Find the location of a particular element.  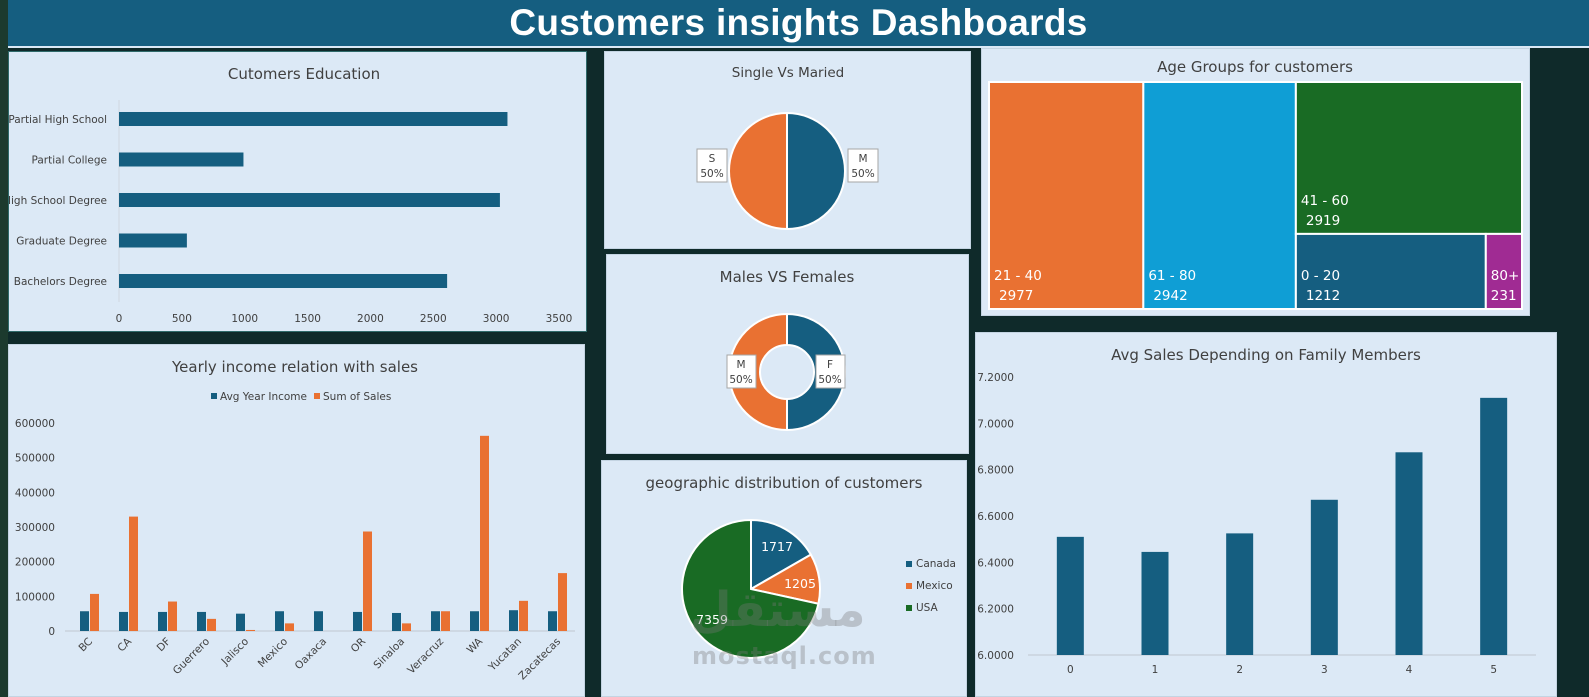

dashboard-title: Customers insights Dashboards is located at coordinates (798, 22).